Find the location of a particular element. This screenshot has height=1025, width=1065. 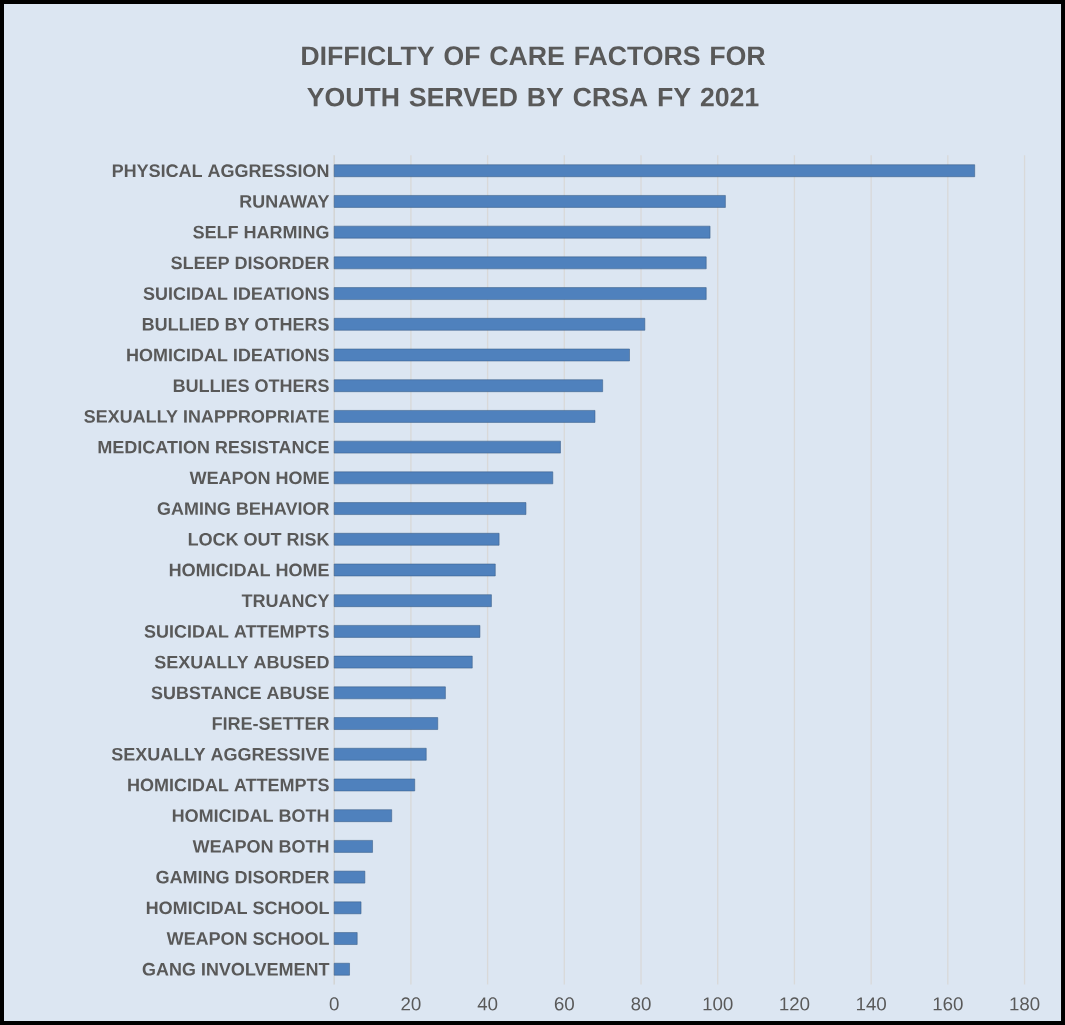

y-tick-label: WEAPON HOME is located at coordinates (259, 478).